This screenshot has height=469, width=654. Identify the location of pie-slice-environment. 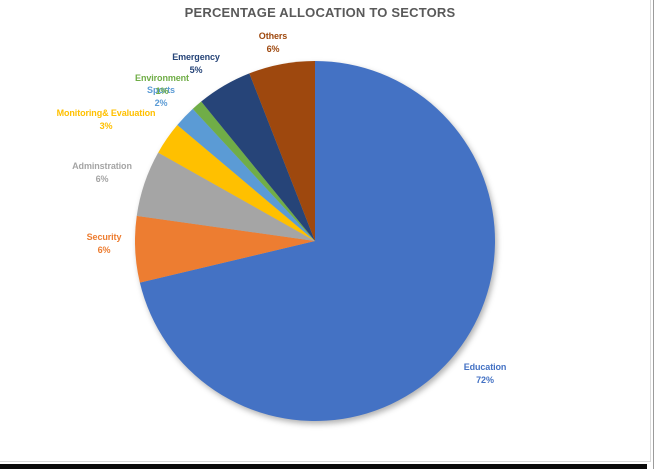
(253, 171).